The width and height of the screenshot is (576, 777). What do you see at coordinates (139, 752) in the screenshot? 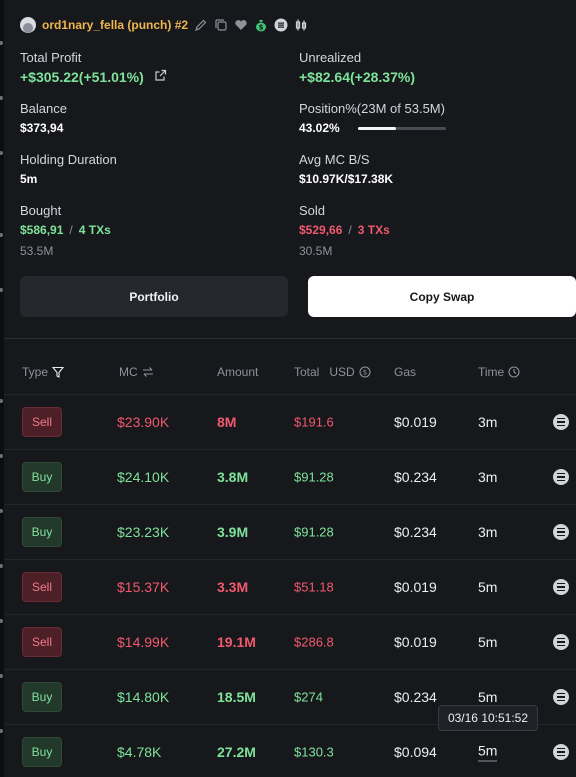
I see `trade-mc: $4.78K` at bounding box center [139, 752].